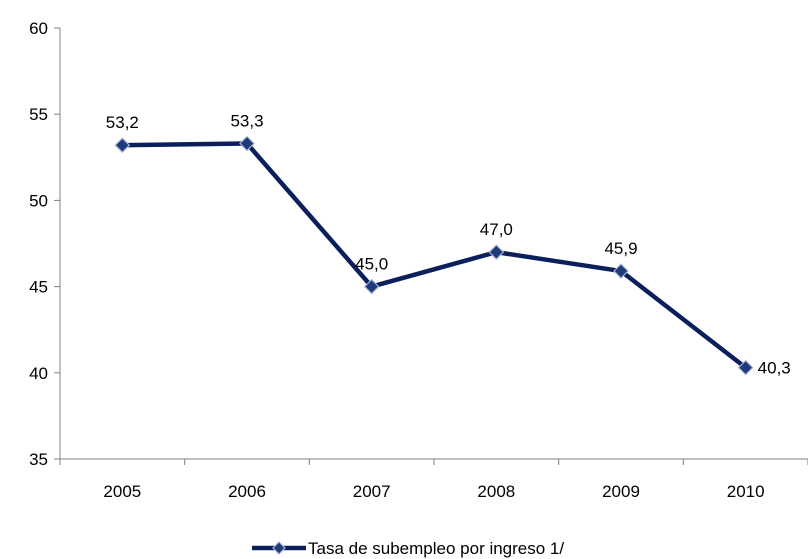 The height and width of the screenshot is (559, 808). What do you see at coordinates (372, 491) in the screenshot?
I see `x-tick-label: 2007` at bounding box center [372, 491].